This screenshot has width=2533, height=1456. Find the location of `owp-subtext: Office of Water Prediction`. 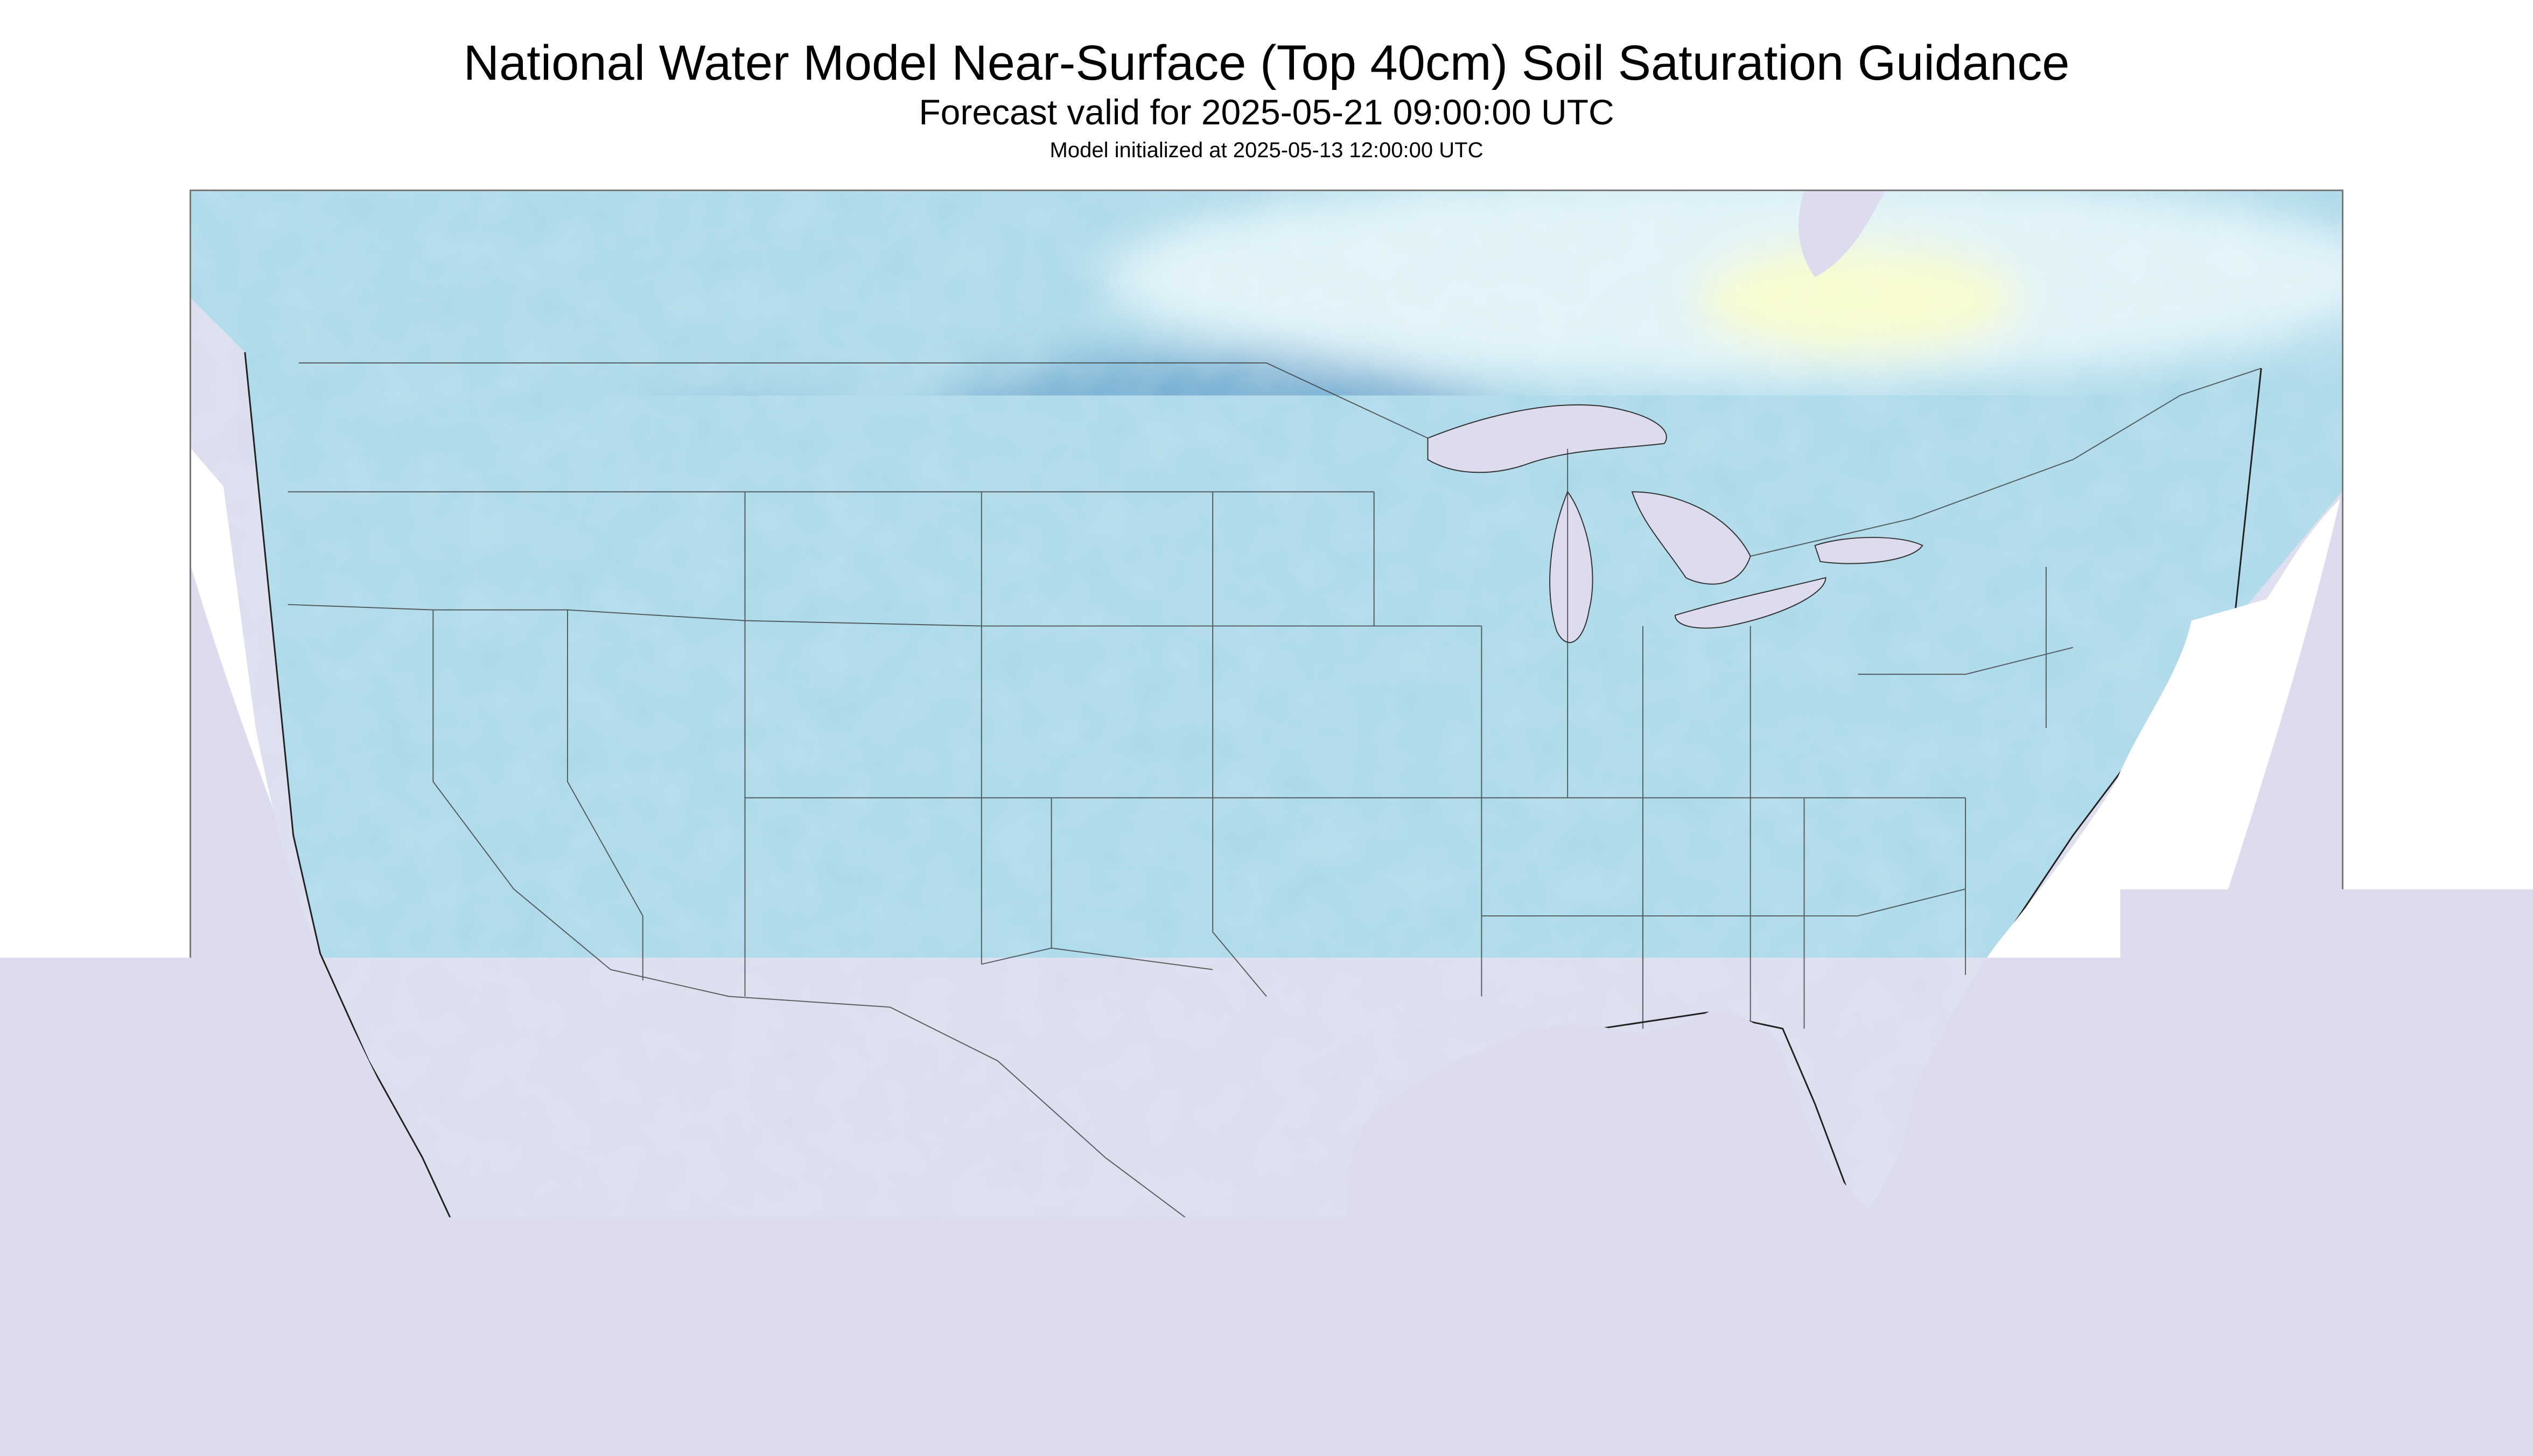

owp-subtext: Office of Water Prediction is located at coordinates (320, 1237).